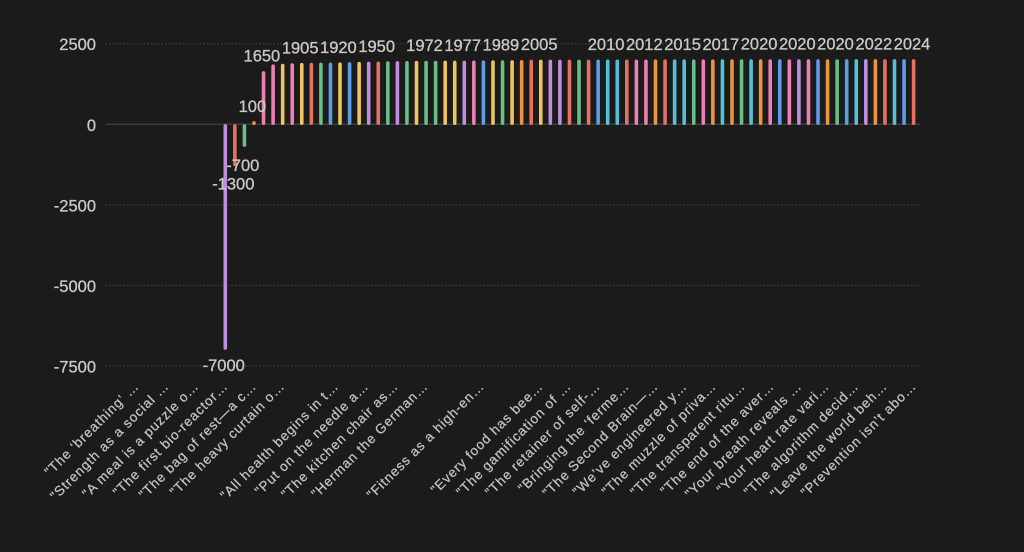  What do you see at coordinates (682, 45) in the screenshot?
I see `svg-text: 2015` at bounding box center [682, 45].